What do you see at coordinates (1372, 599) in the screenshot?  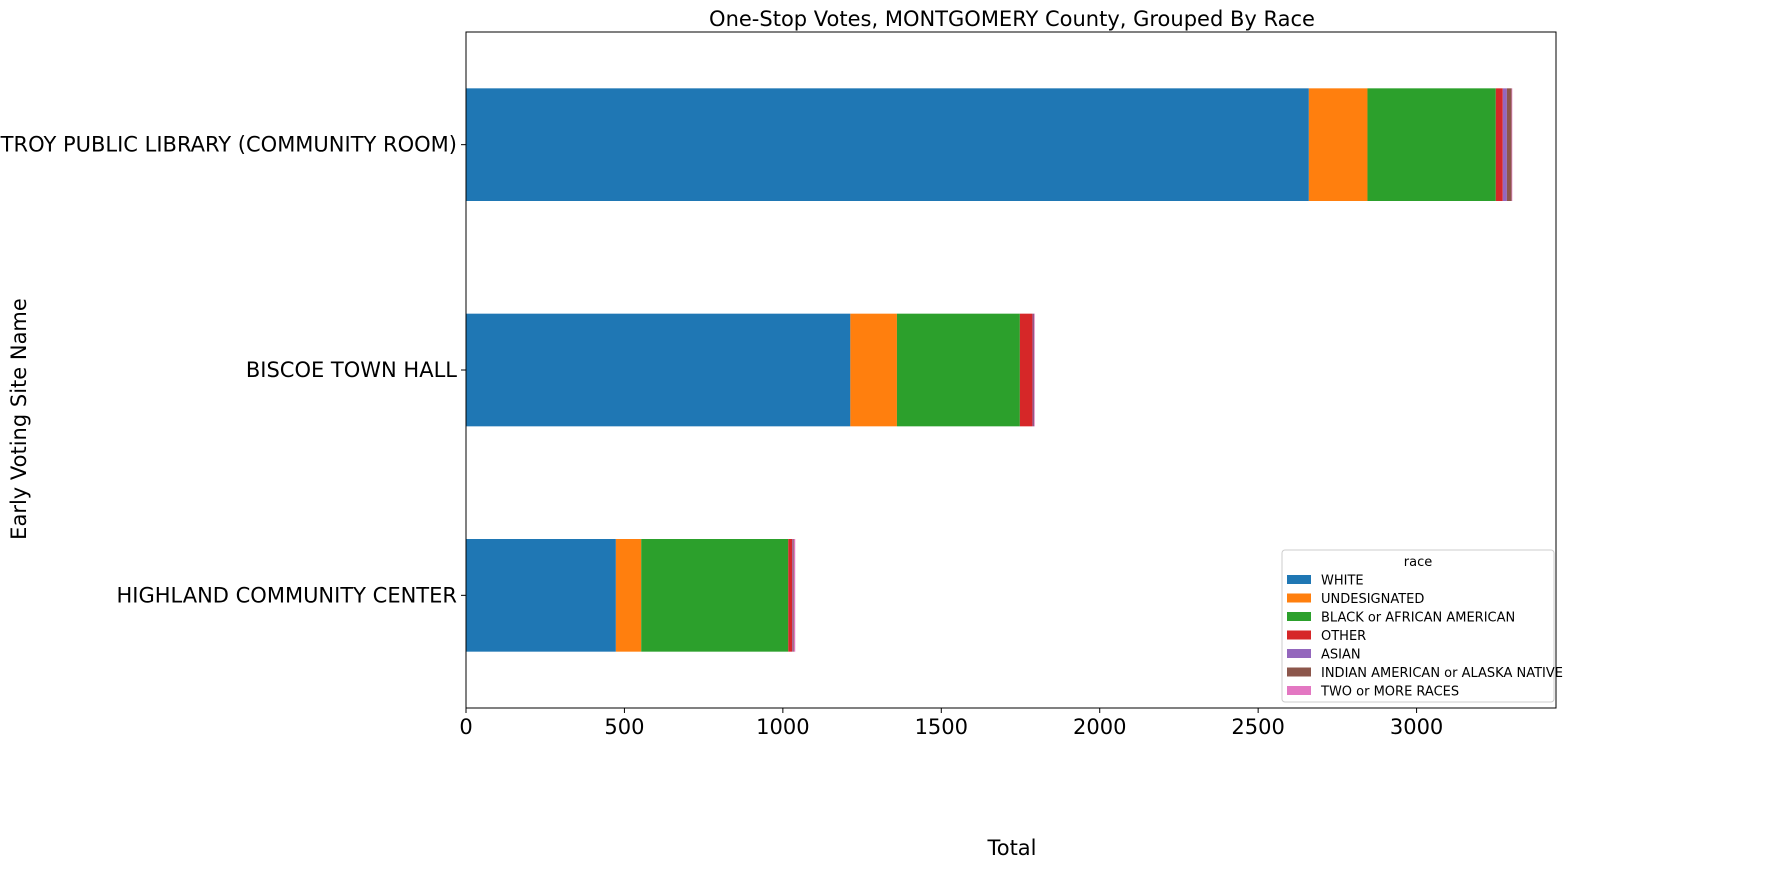 I see `legend-label: UNDESIGNATED` at bounding box center [1372, 599].